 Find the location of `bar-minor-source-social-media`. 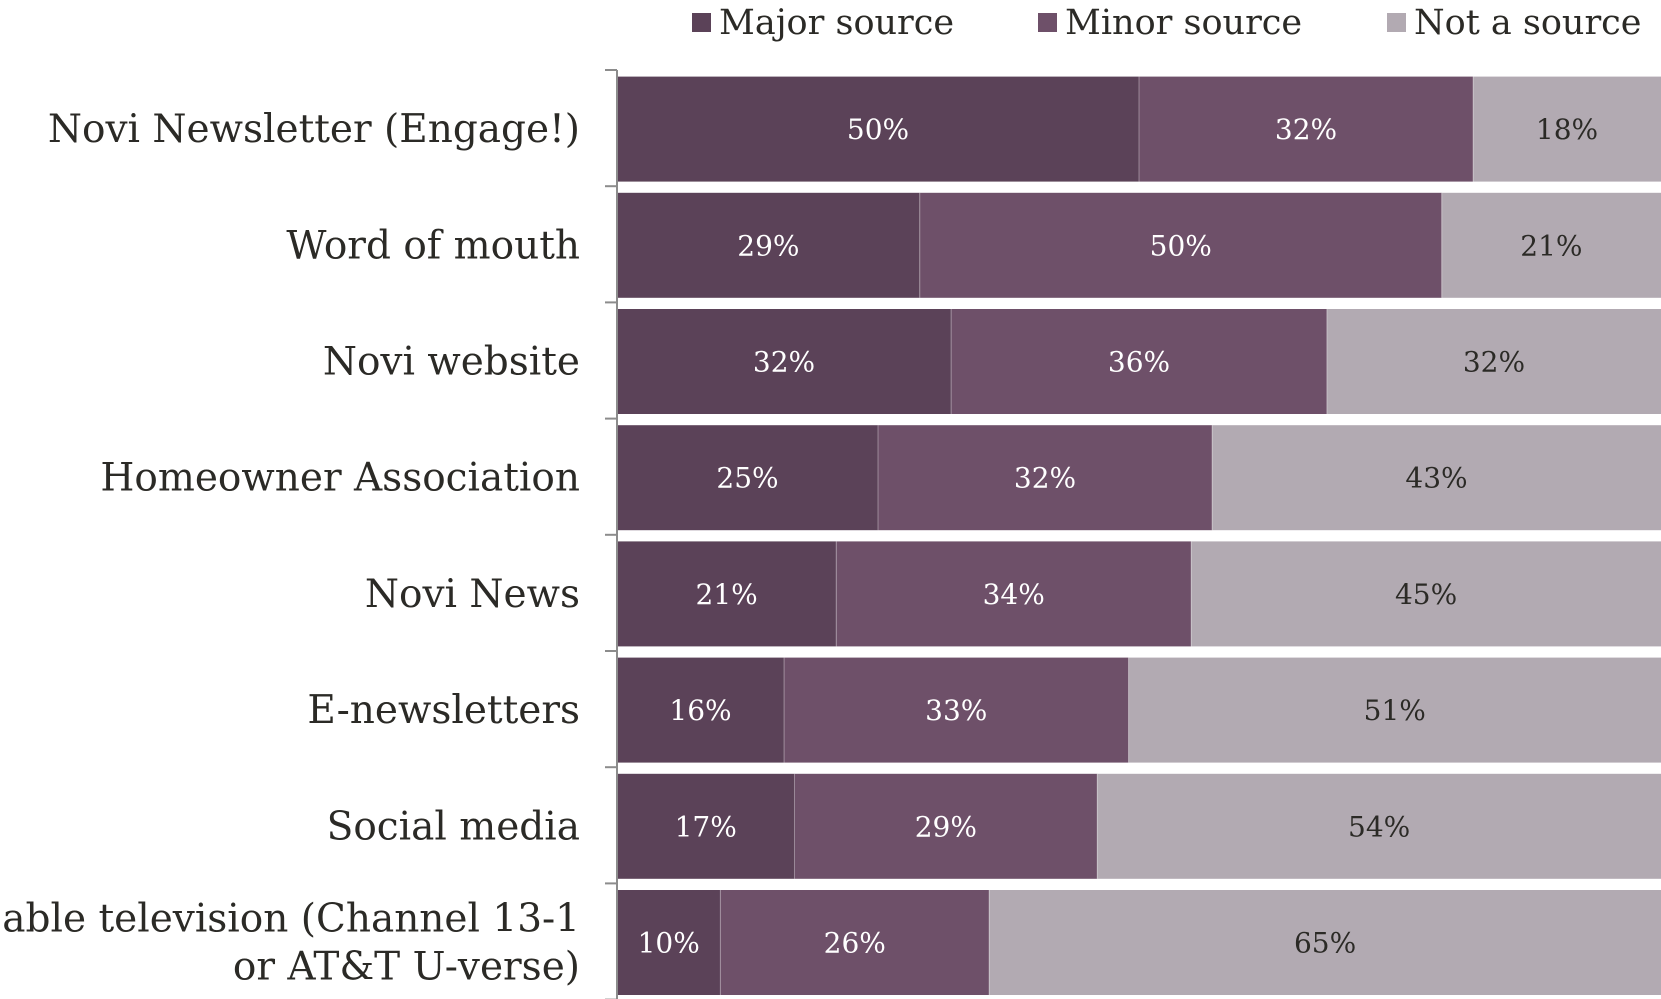

bar-minor-source-social-media is located at coordinates (946, 826).